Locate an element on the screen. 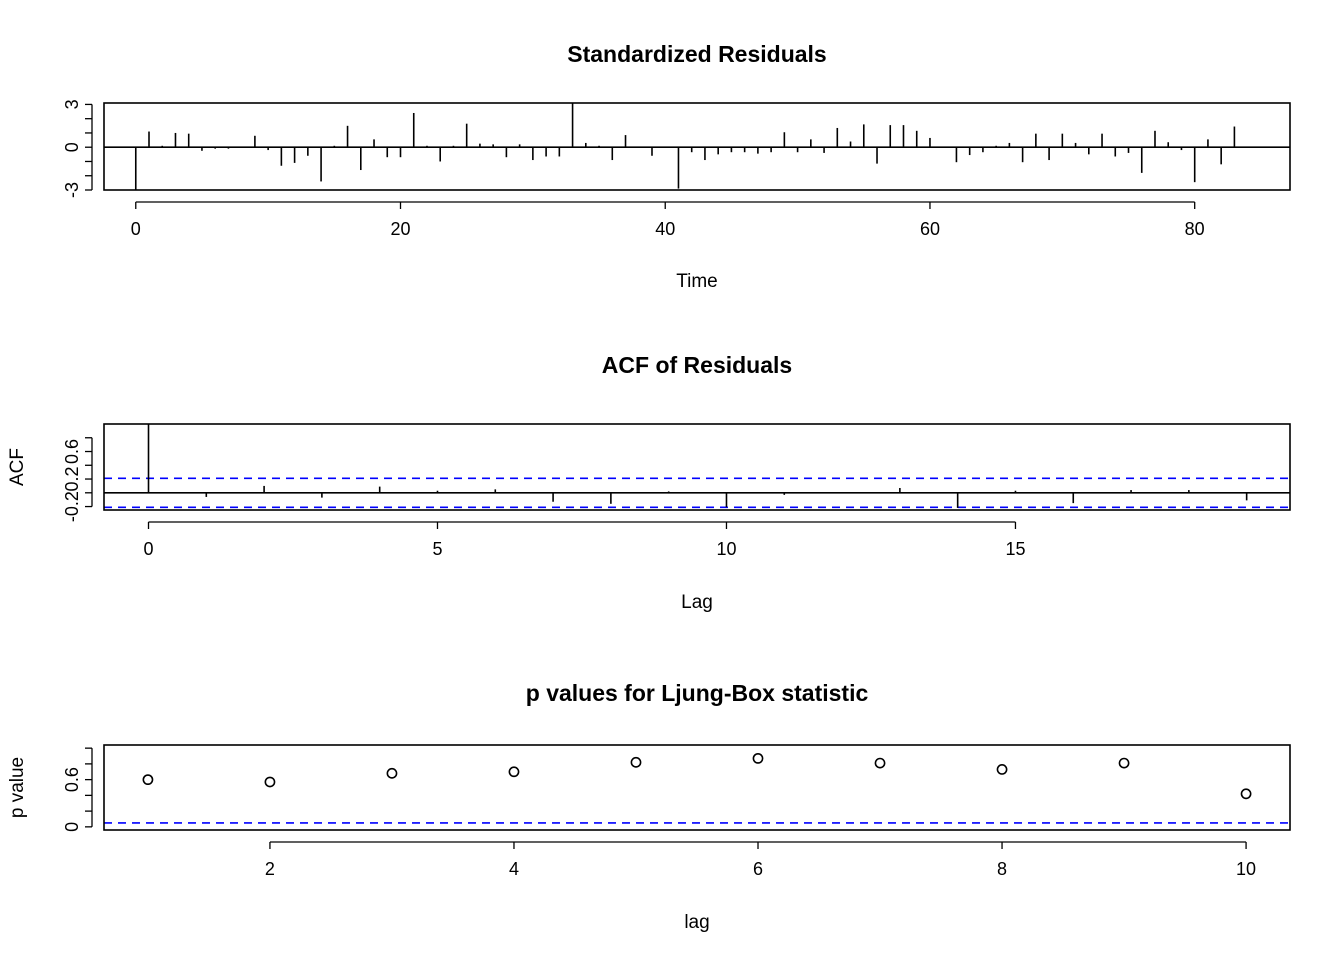 This screenshot has height=960, width=1344. x-tick-label: 80 is located at coordinates (1195, 229).